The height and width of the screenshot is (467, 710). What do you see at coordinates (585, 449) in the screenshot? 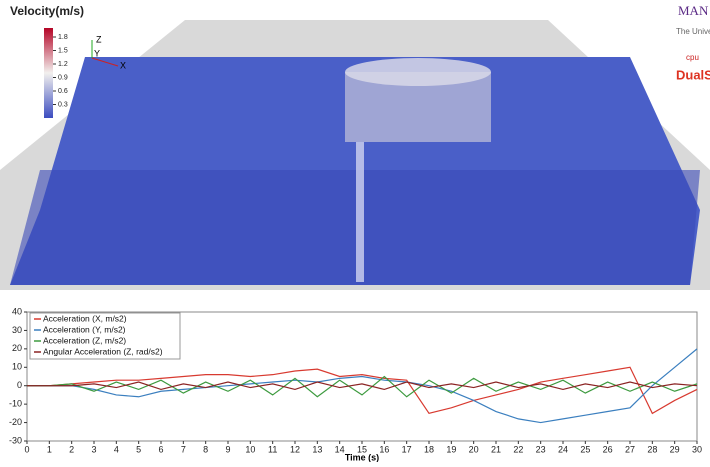
I see `x-tick-label: 25` at bounding box center [585, 449].